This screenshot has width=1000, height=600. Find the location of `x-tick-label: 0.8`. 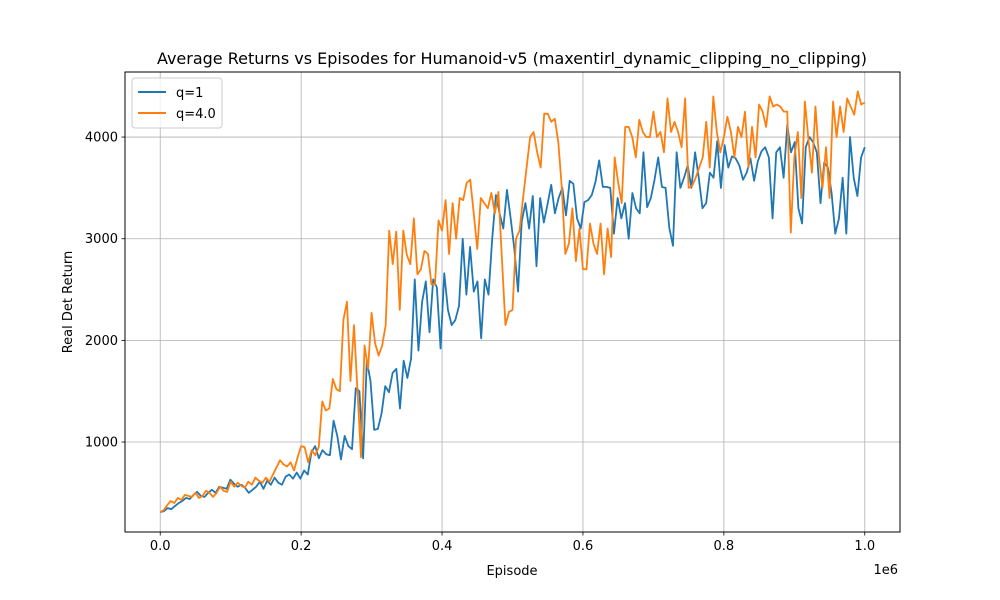

x-tick-label: 0.8 is located at coordinates (724, 546).